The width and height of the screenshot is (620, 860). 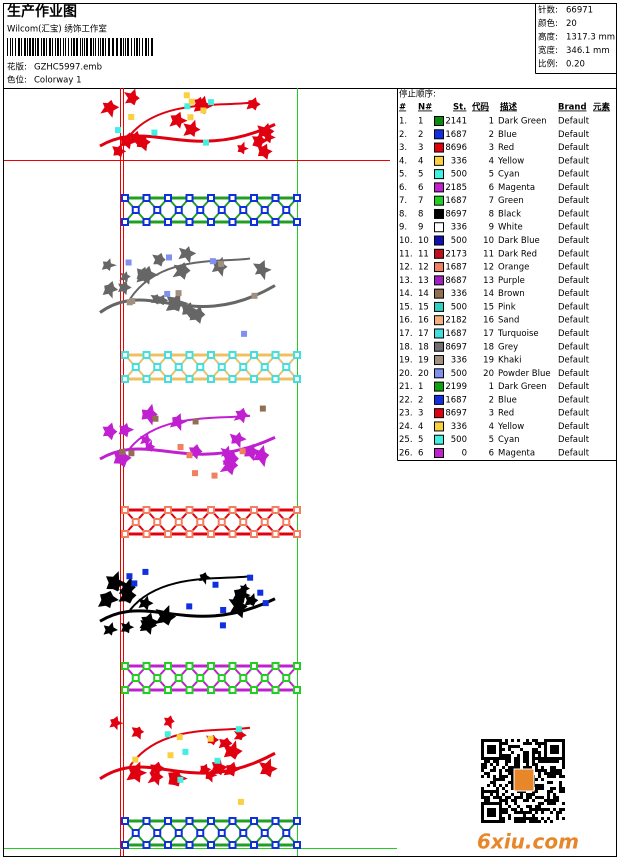 I want to click on cell-name: Pink, so click(x=507, y=307).